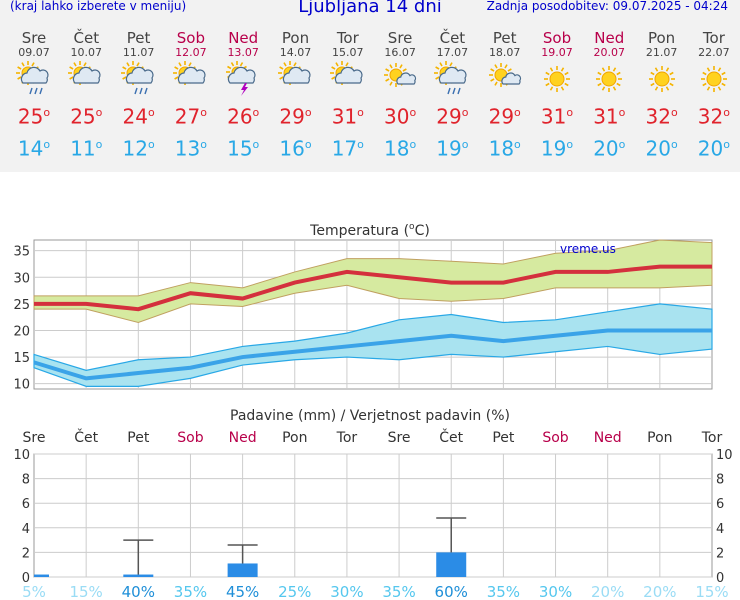 The image size is (740, 600). Describe the element at coordinates (661, 52) in the screenshot. I see `day-date: 21.07` at that location.